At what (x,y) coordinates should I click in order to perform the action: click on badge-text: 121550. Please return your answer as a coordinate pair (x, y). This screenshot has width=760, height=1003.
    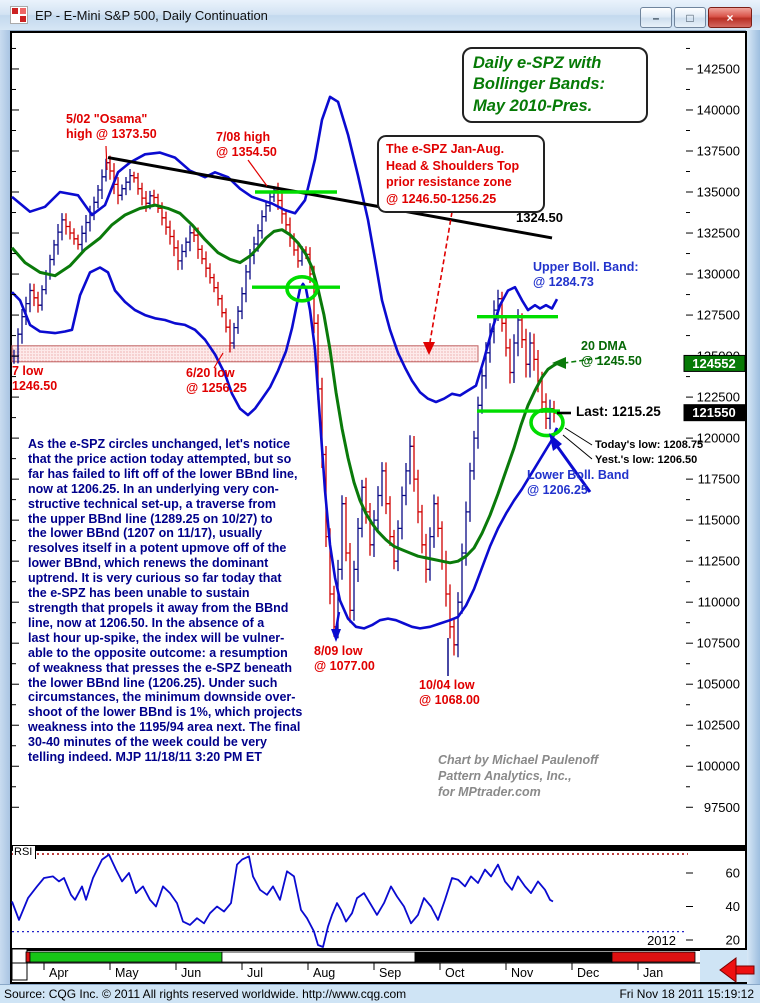
    Looking at the image, I should click on (713, 412).